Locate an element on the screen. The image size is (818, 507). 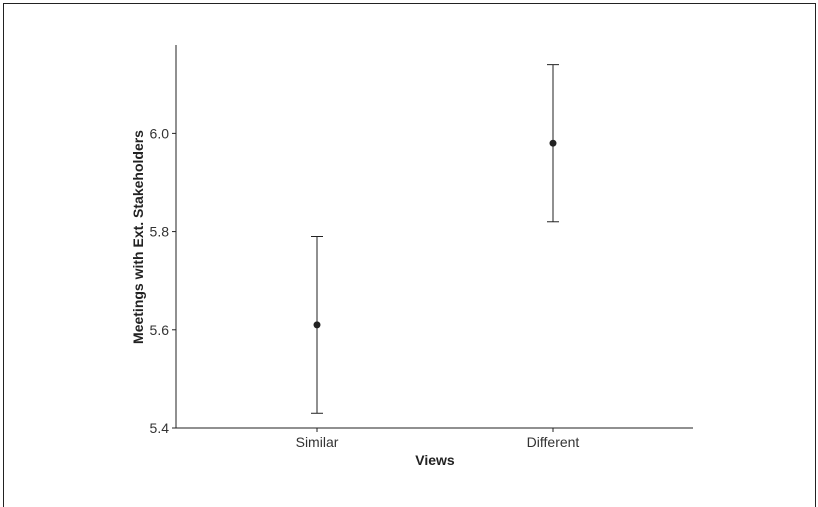
x-ticks: Similar Different is located at coordinates (438, 439).